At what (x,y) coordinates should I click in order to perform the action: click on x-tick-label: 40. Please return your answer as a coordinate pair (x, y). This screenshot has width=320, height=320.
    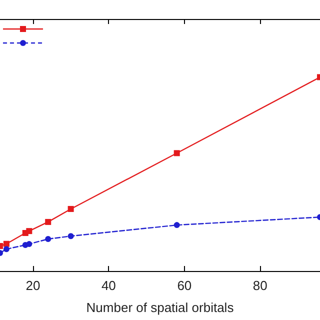
    Looking at the image, I should click on (108, 285).